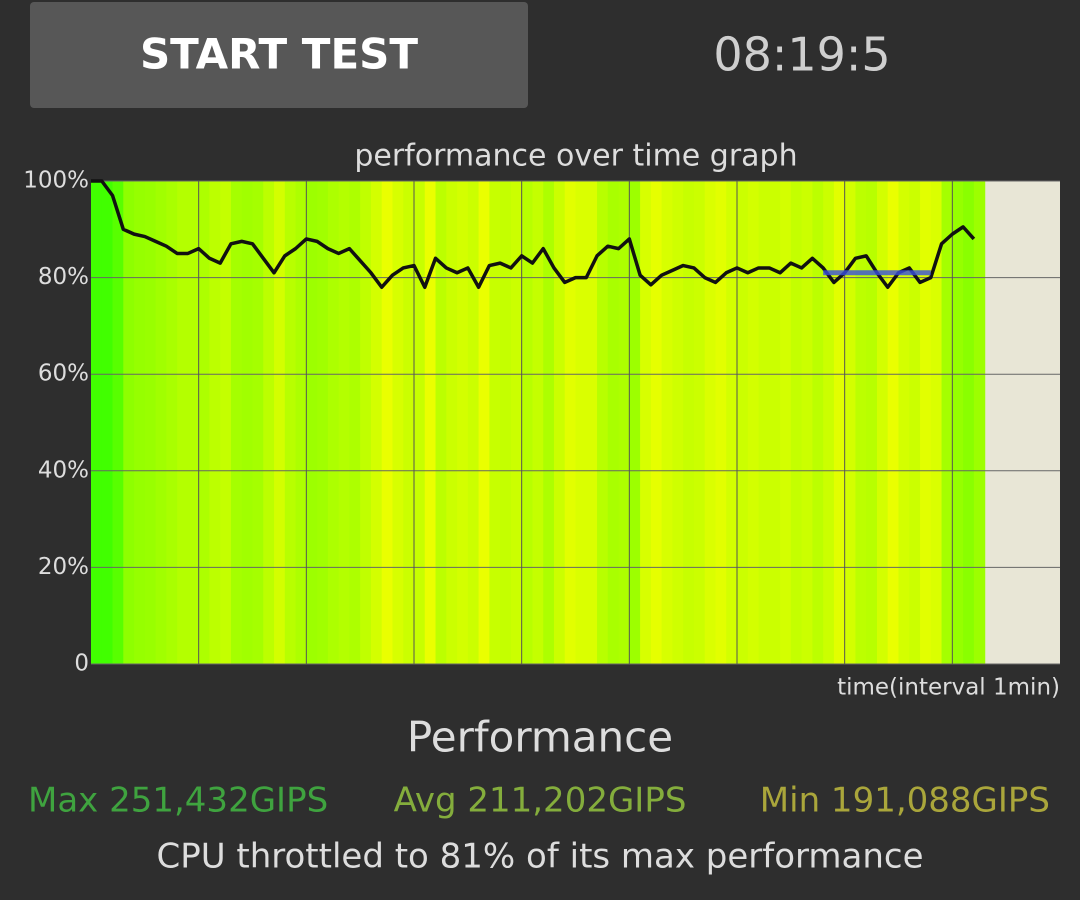 The image size is (1080, 900). Describe the element at coordinates (178, 801) in the screenshot. I see `max-stat: Max 251,432GIPS` at that location.